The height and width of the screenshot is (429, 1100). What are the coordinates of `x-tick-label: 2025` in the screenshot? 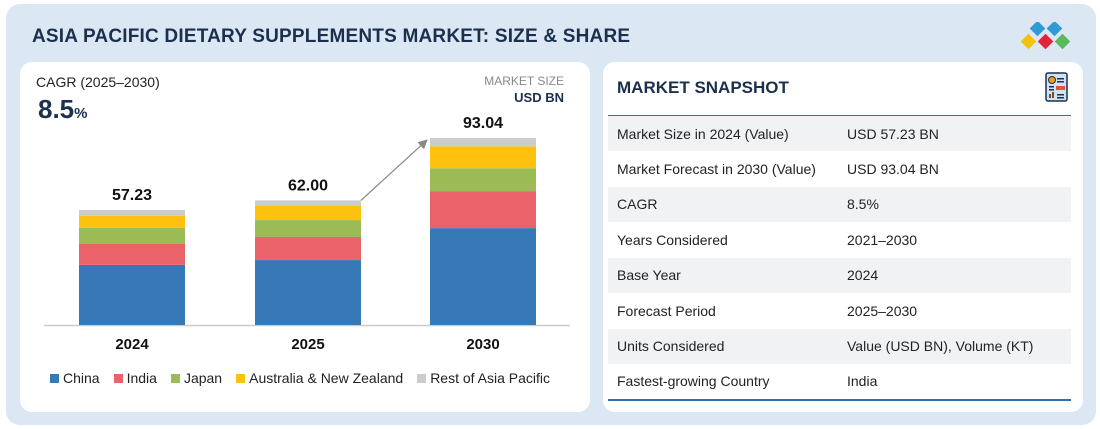 It's located at (307, 344).